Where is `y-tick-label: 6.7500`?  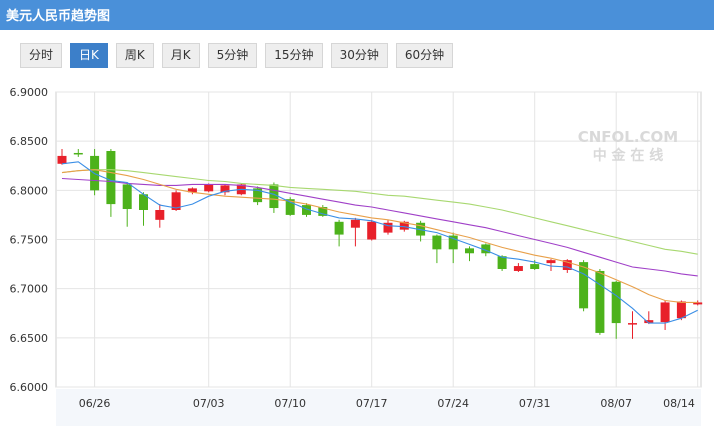
y-tick-label: 6.7500 is located at coordinates (29, 240).